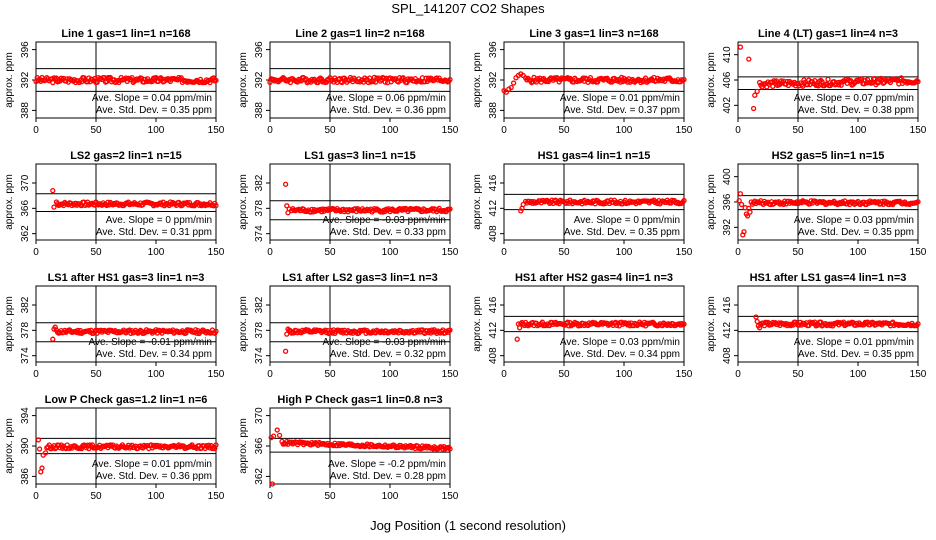 The width and height of the screenshot is (936, 540). What do you see at coordinates (493, 355) in the screenshot?
I see `y-tick-label: 408` at bounding box center [493, 355].